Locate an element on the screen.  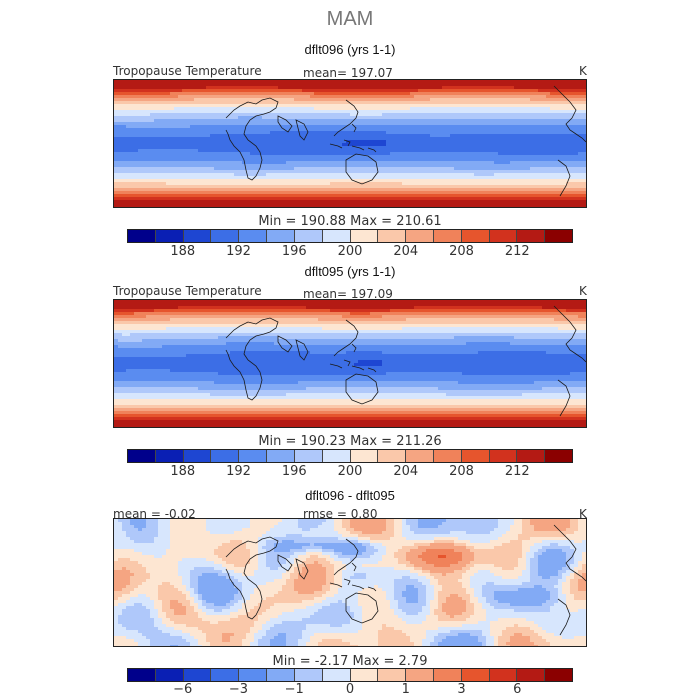
panel-1-mean-label: mean= 197.07 is located at coordinates (348, 73).